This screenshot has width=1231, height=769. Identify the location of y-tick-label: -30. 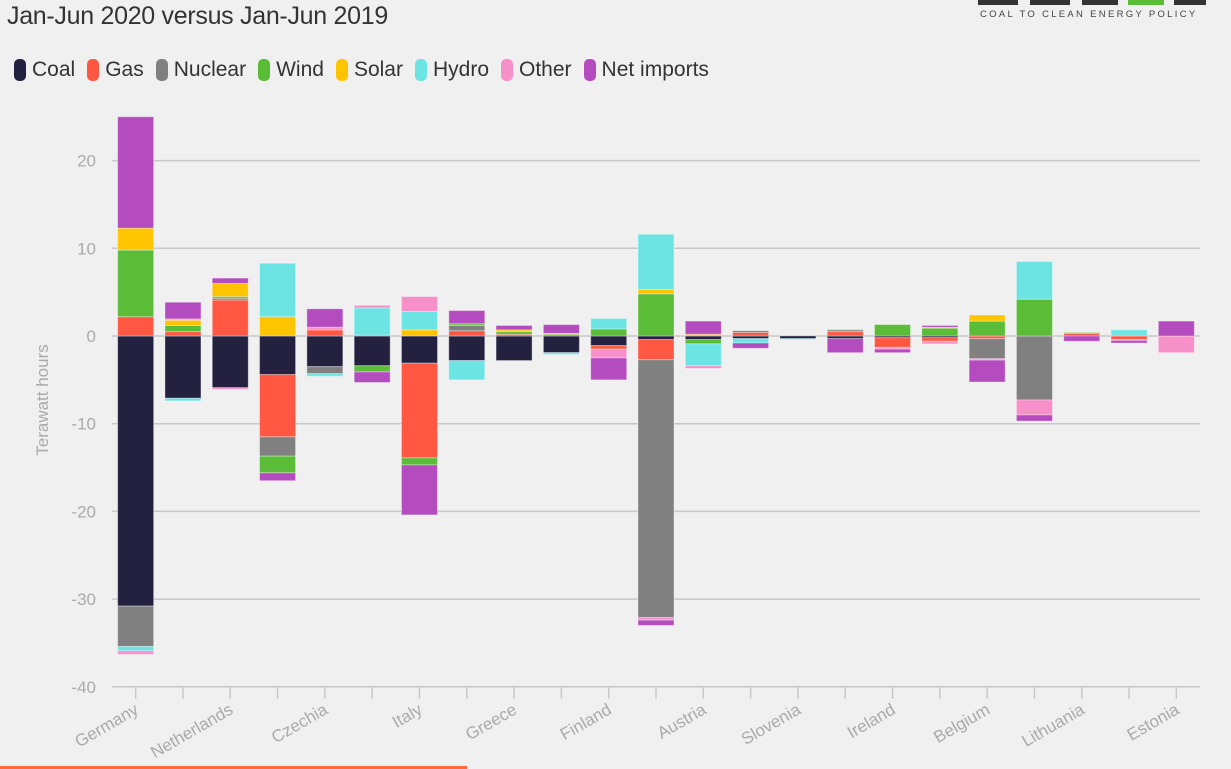
(83, 599).